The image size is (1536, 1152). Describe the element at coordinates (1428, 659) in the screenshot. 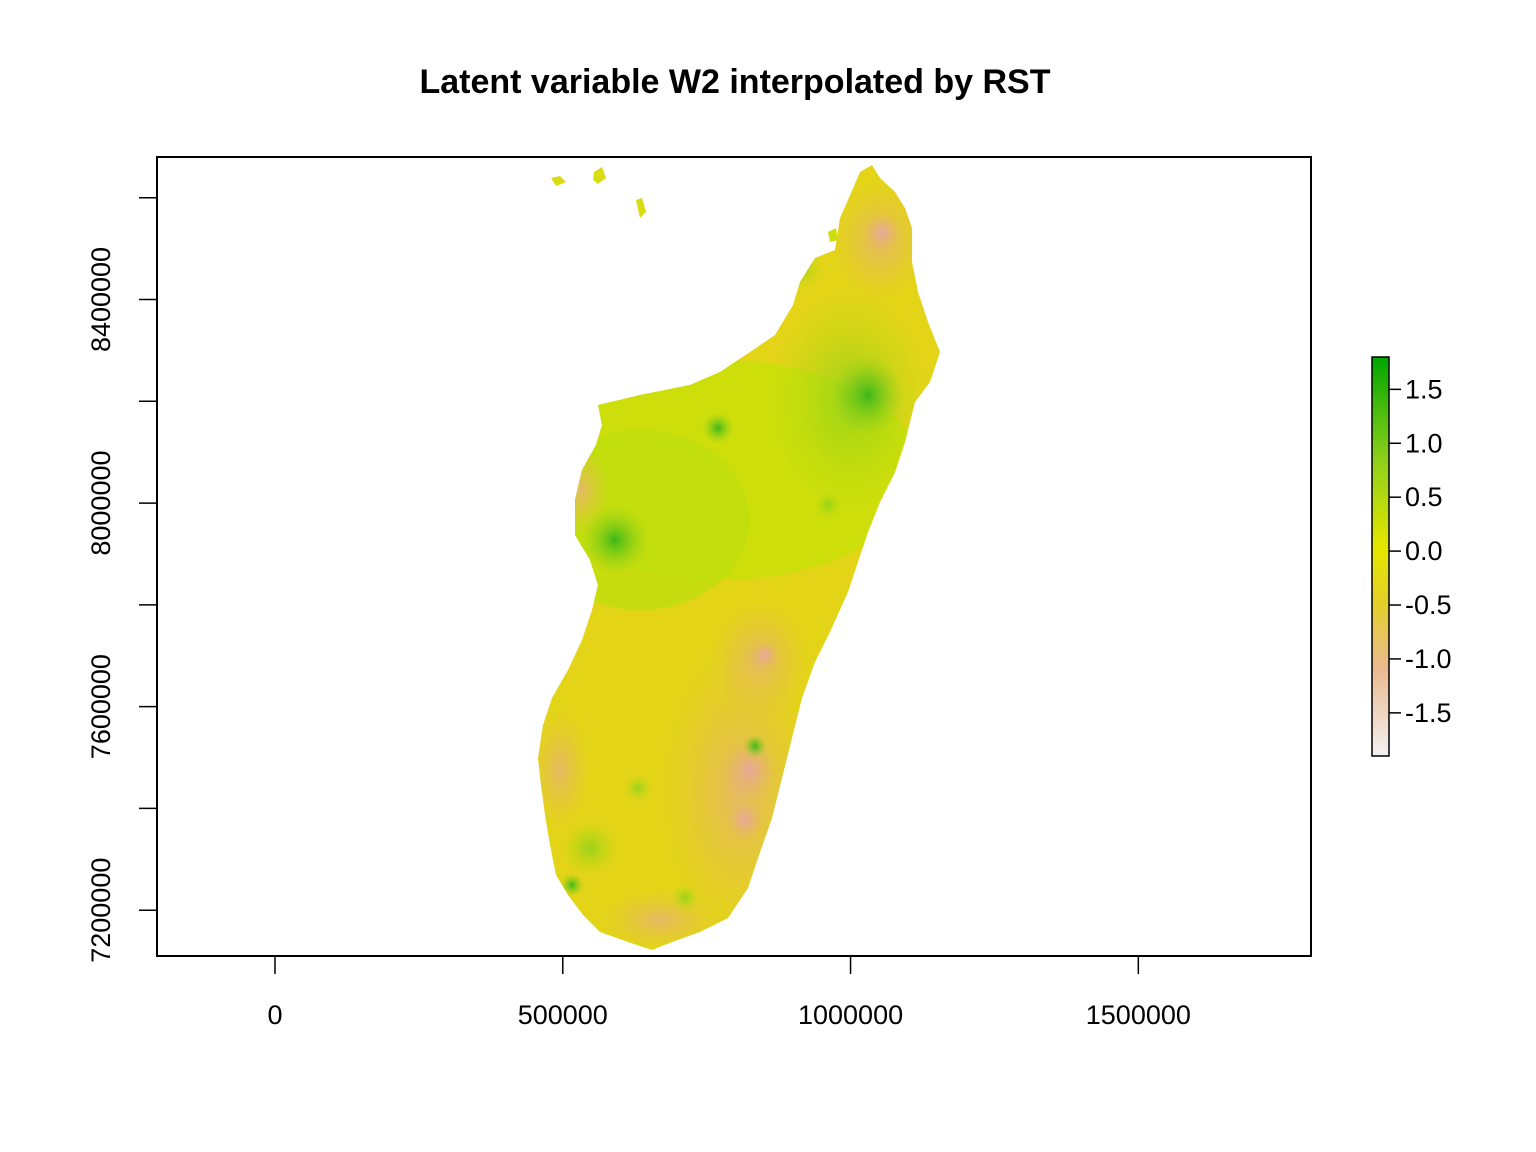

I see `legend-tick-label: -1.0` at that location.